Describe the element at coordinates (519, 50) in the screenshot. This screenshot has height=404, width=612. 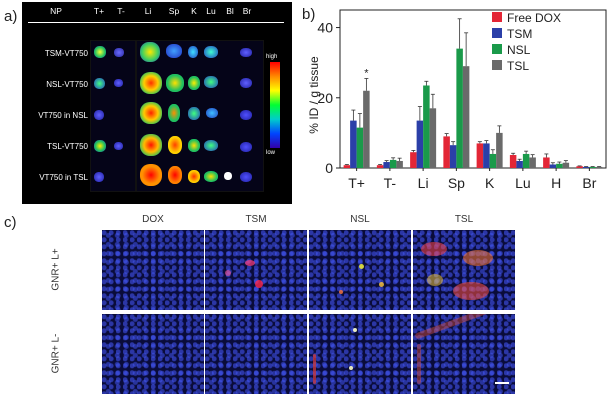
I see `legend-label: NSL` at that location.